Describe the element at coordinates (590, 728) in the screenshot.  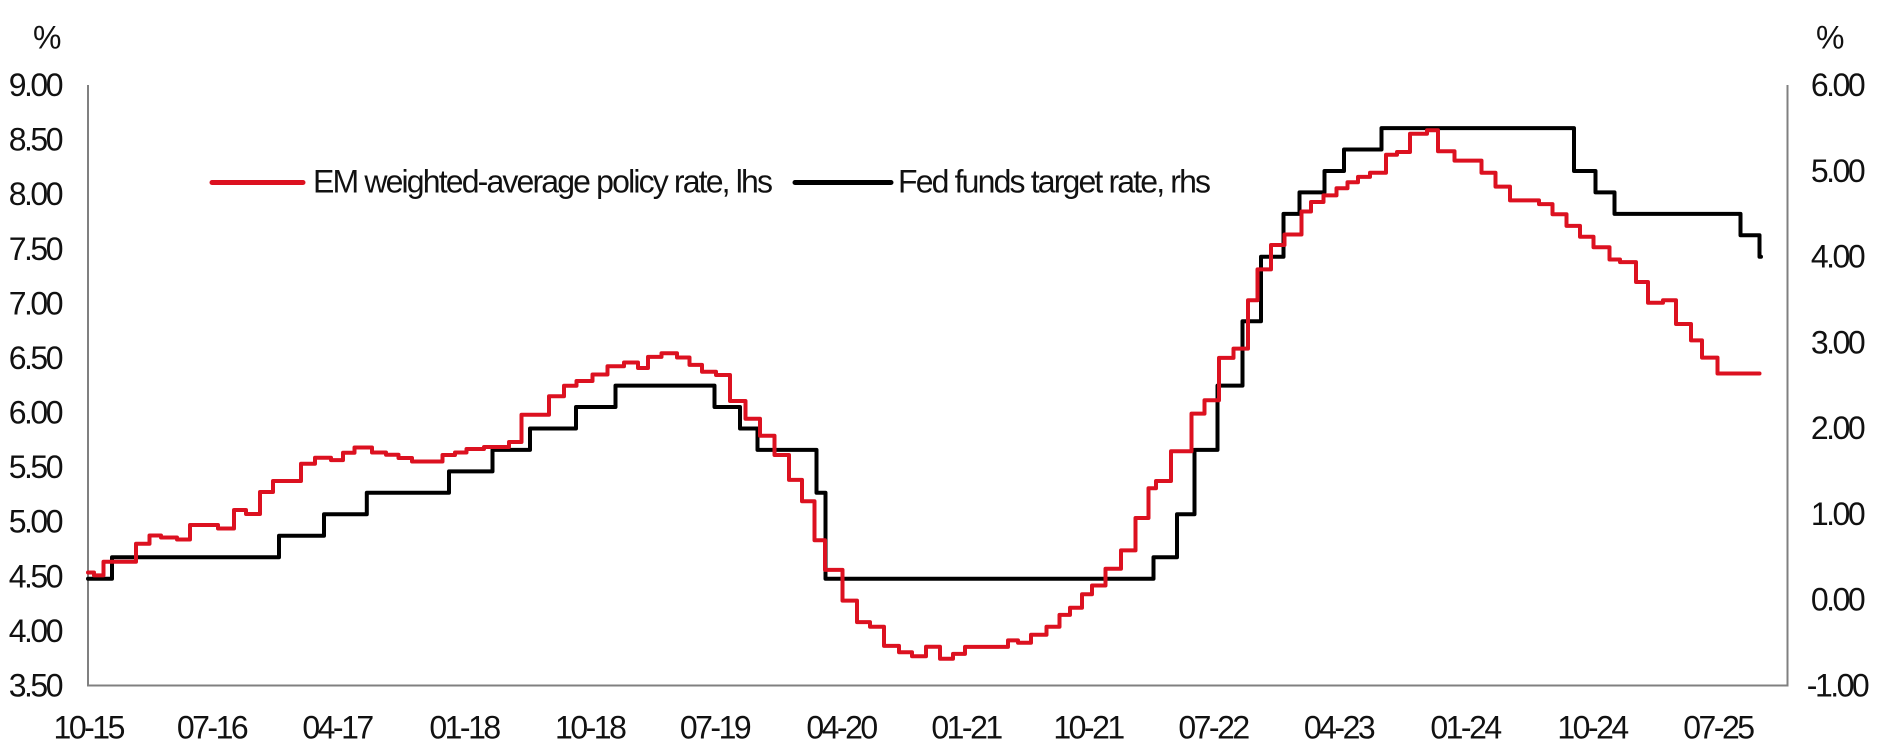
I see `svg-text: 10-18` at that location.